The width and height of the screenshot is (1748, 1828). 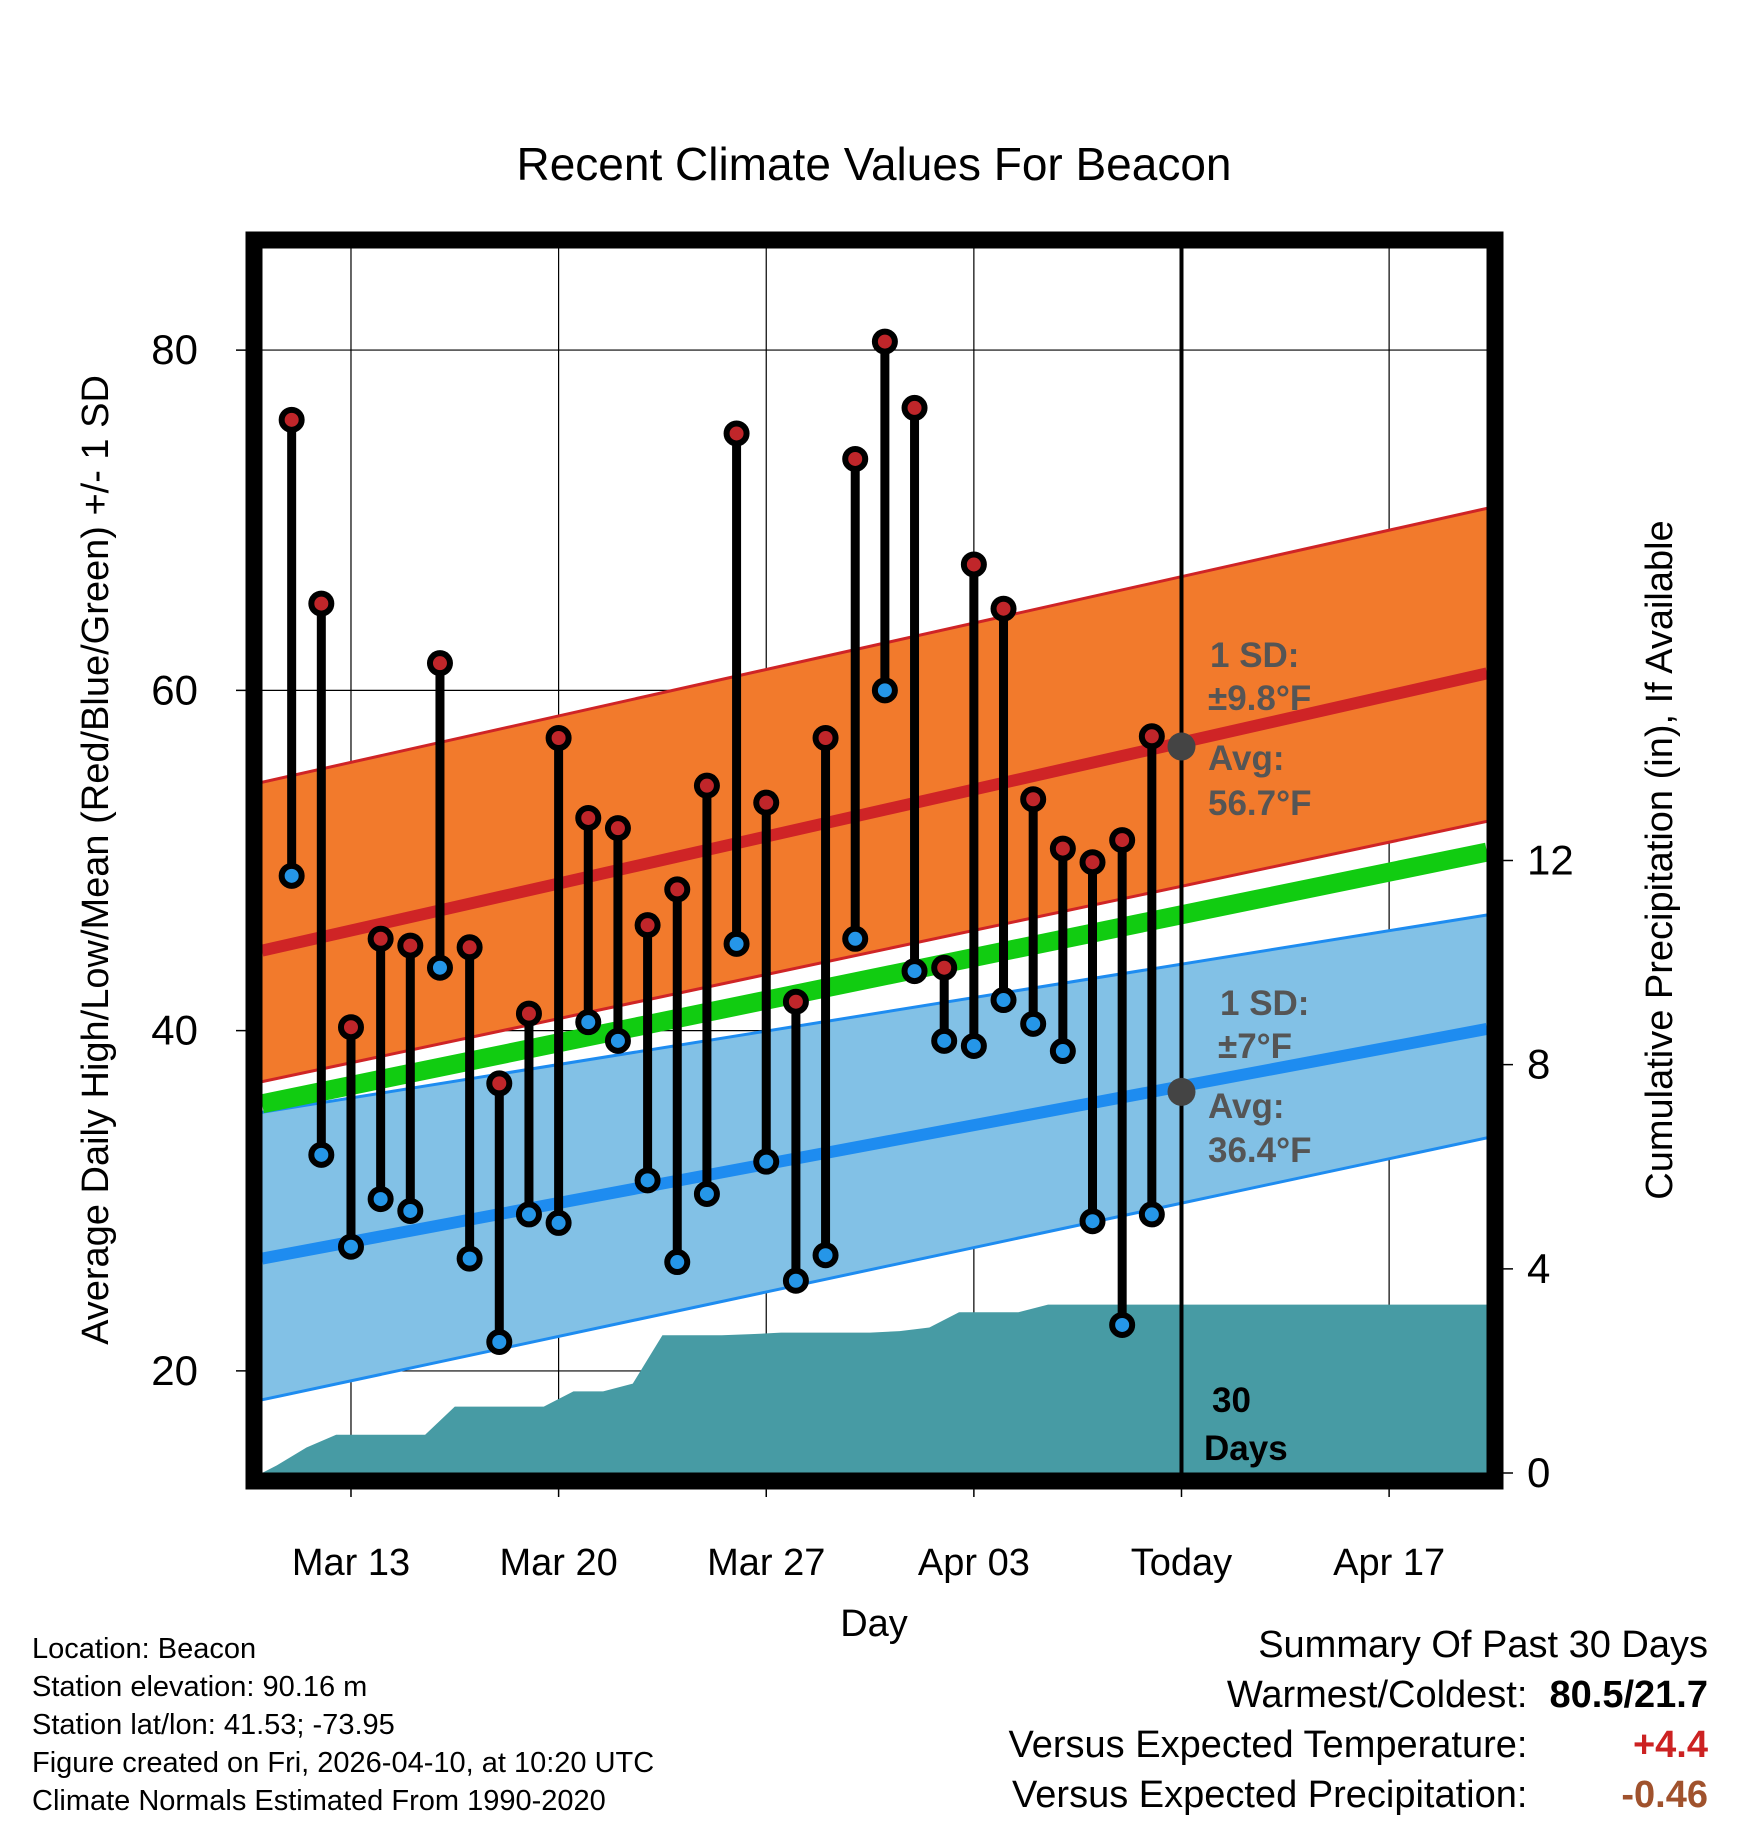 What do you see at coordinates (1254, 655) in the screenshot?
I see `high-sd-label: 1 SD:` at bounding box center [1254, 655].